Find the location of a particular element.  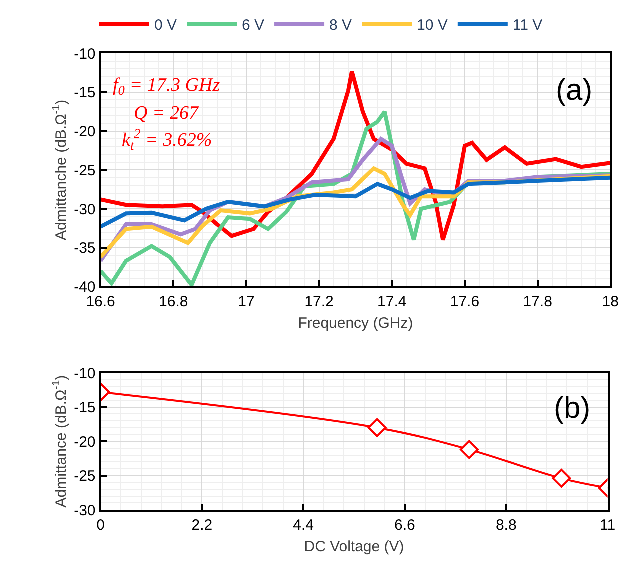

annotation: (b) is located at coordinates (572, 408).